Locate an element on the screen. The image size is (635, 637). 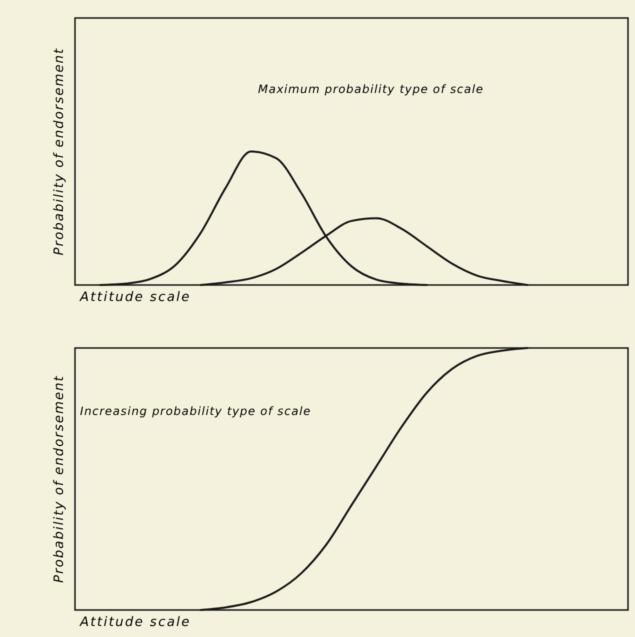
annotation: Increasing probability type of scale is located at coordinates (196, 411).